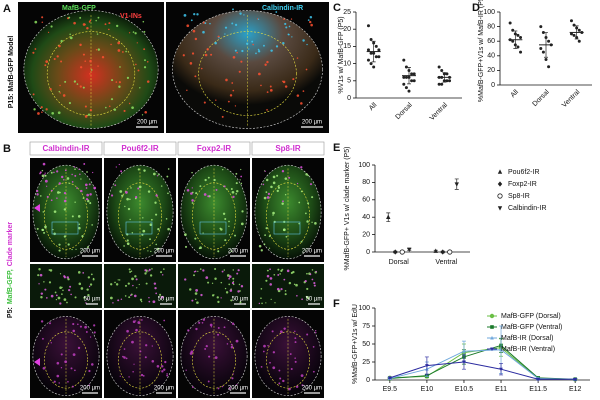 The image size is (600, 400). What do you see at coordinates (492, 337) in the screenshot?
I see `legend-marker` at bounding box center [492, 337].